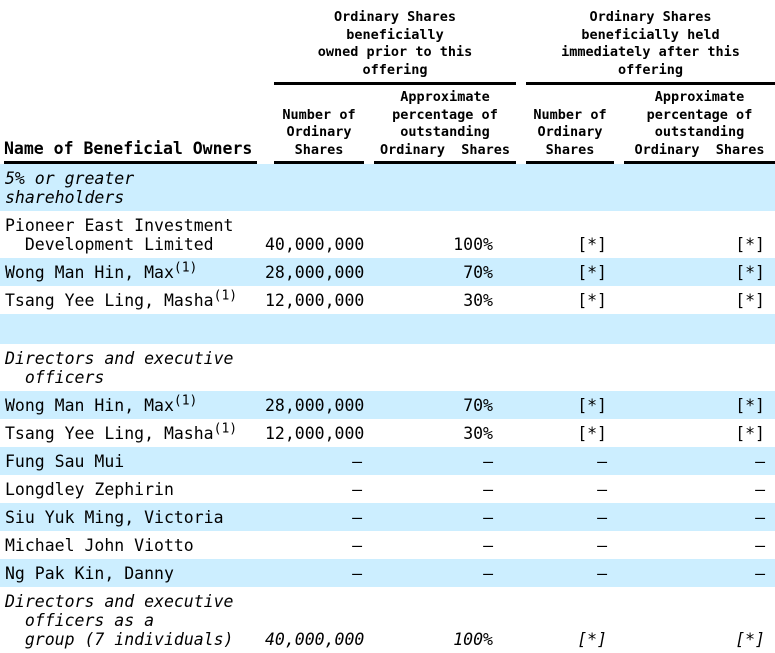 Image resolution: width=775 pixels, height=653 pixels. What do you see at coordinates (89, 489) in the screenshot?
I see `owner-name: Longdley Zephirin` at bounding box center [89, 489].